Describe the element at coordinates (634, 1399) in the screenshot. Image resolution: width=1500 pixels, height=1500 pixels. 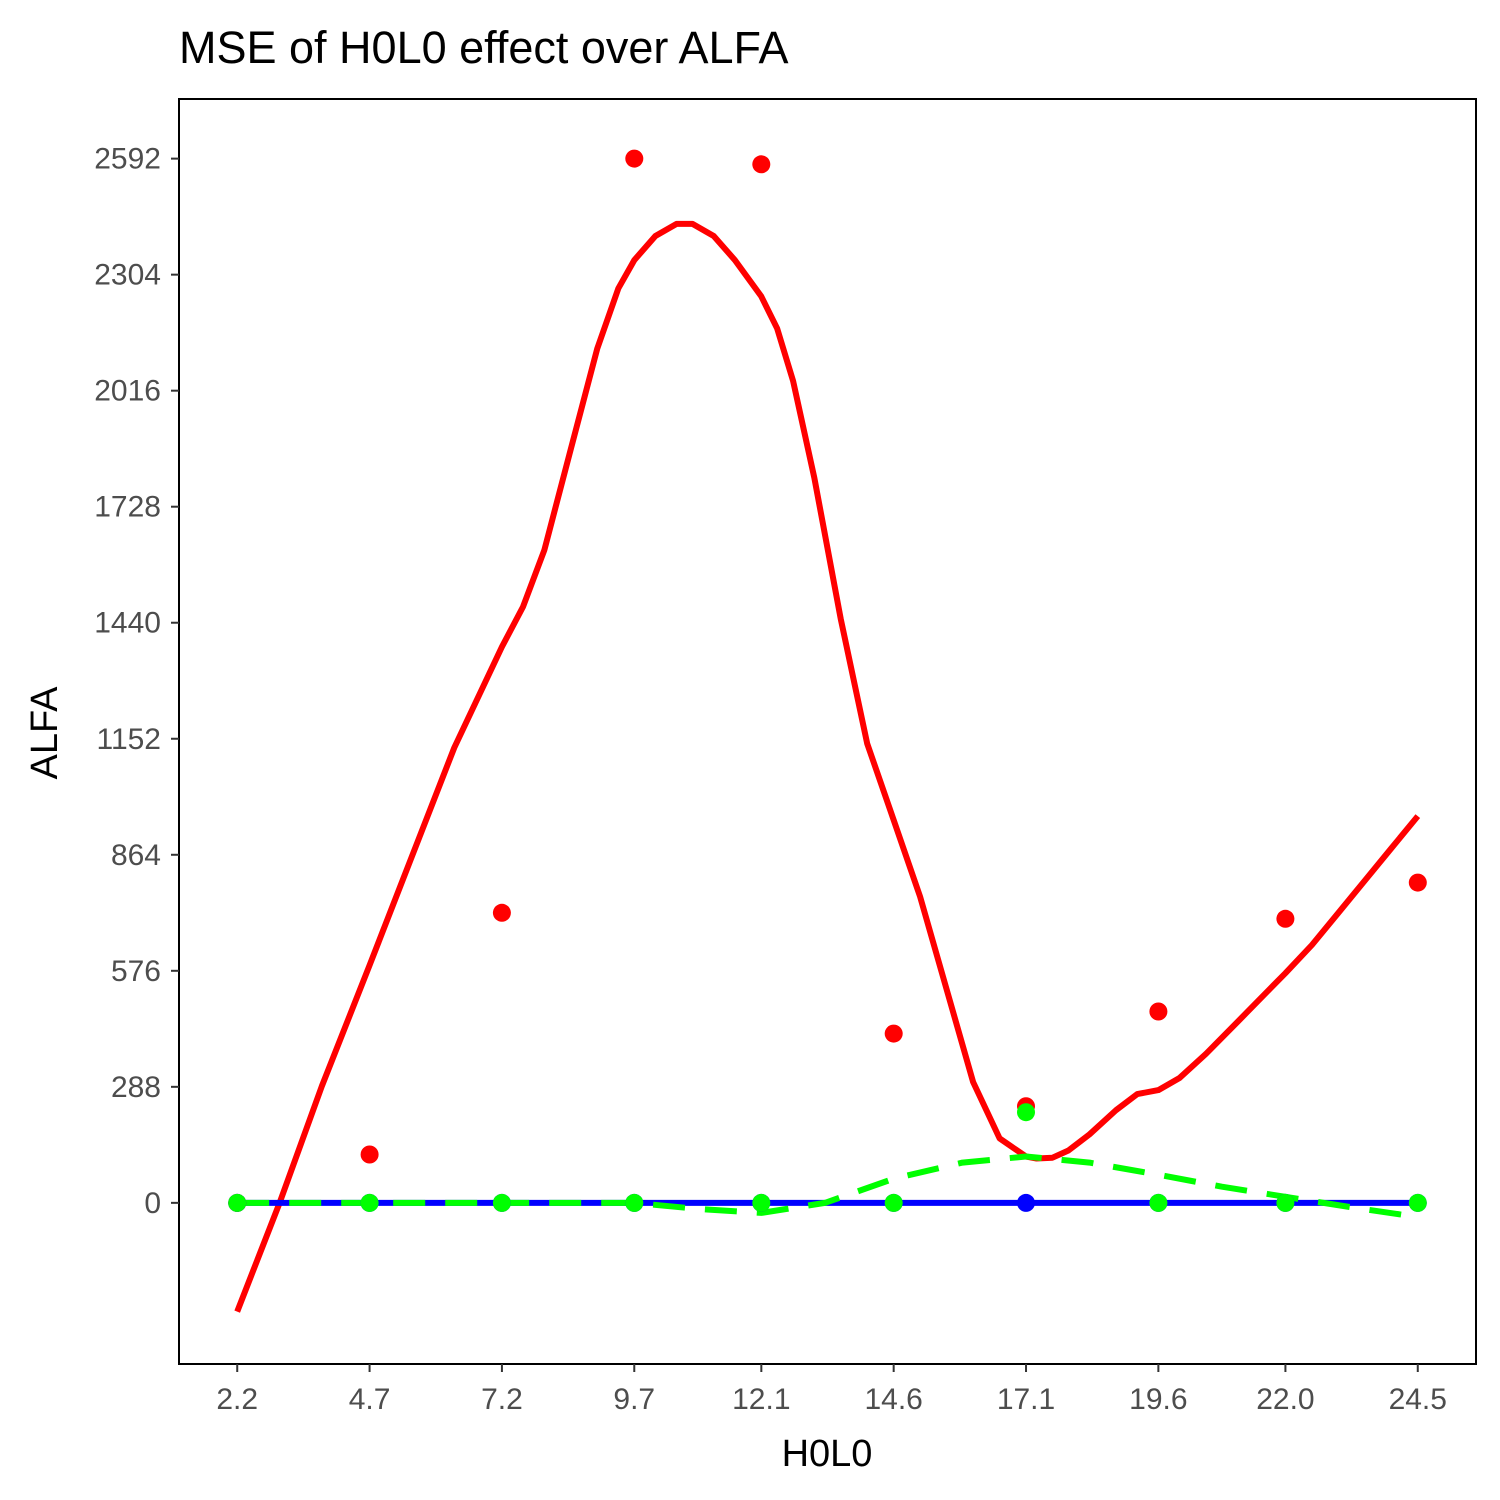
I see `x-tick-label: 9.7` at that location.